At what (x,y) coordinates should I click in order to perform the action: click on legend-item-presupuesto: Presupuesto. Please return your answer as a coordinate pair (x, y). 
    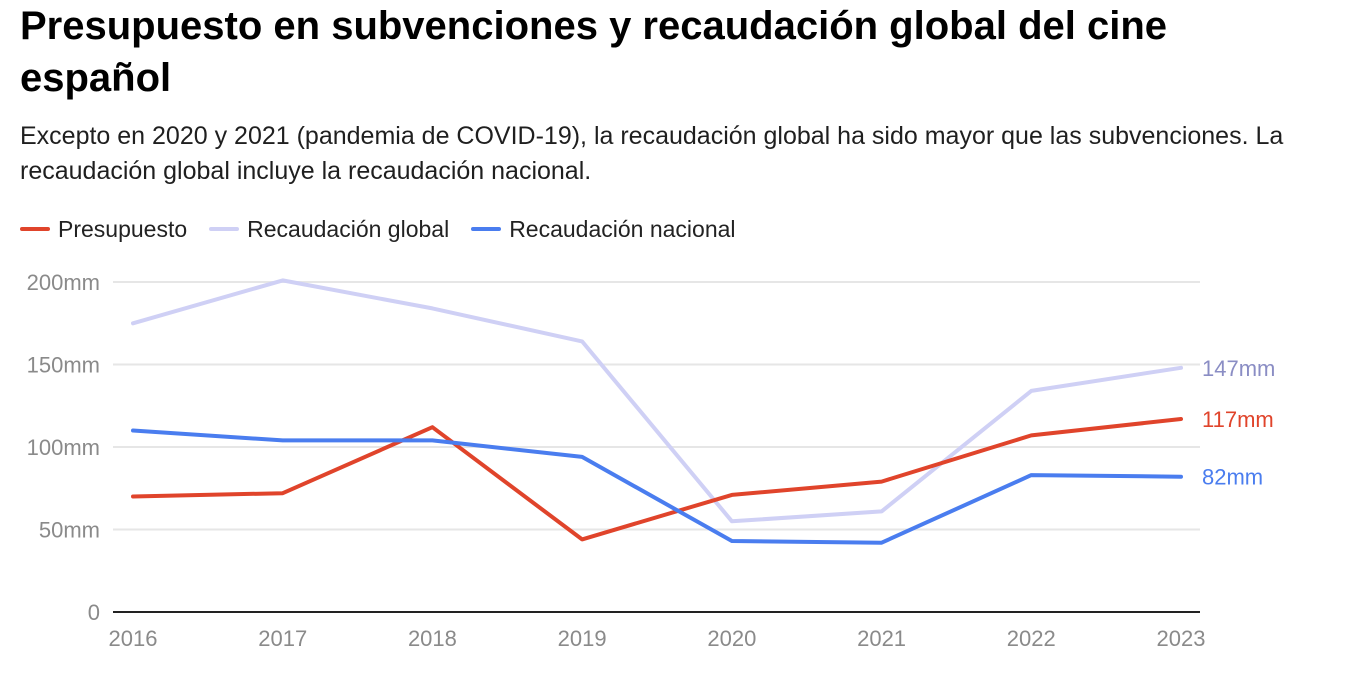
    Looking at the image, I should click on (103, 229).